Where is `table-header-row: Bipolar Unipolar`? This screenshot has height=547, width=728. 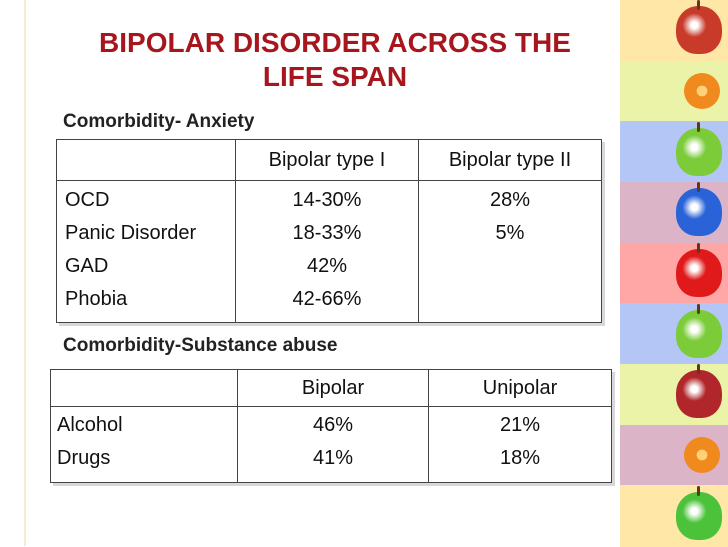
table-header-row: Bipolar Unipolar is located at coordinates (331, 388).